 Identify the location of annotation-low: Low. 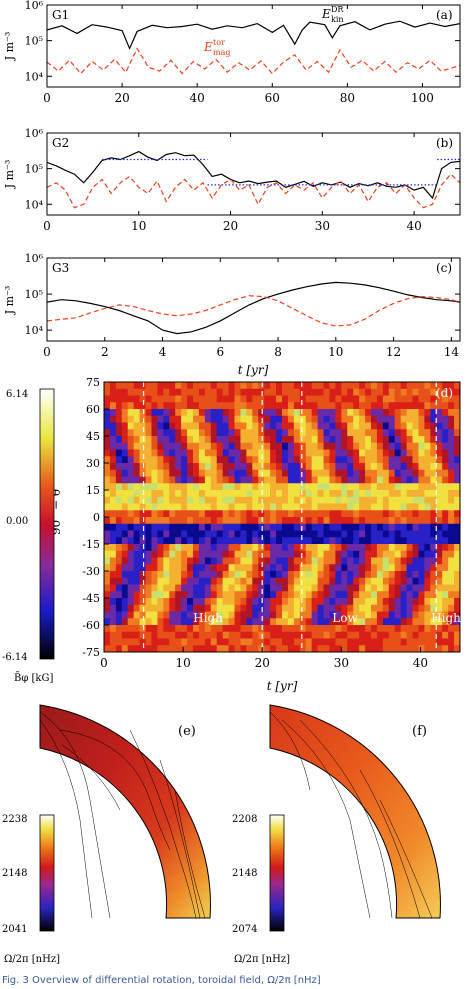
(345, 618).